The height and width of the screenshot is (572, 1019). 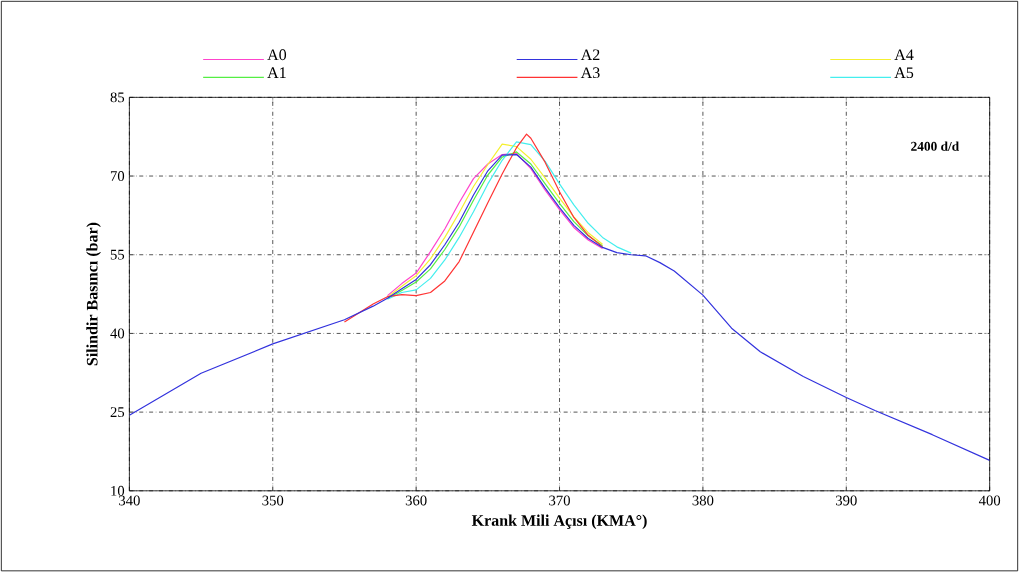 What do you see at coordinates (117, 333) in the screenshot?
I see `y-tick-label: 40` at bounding box center [117, 333].